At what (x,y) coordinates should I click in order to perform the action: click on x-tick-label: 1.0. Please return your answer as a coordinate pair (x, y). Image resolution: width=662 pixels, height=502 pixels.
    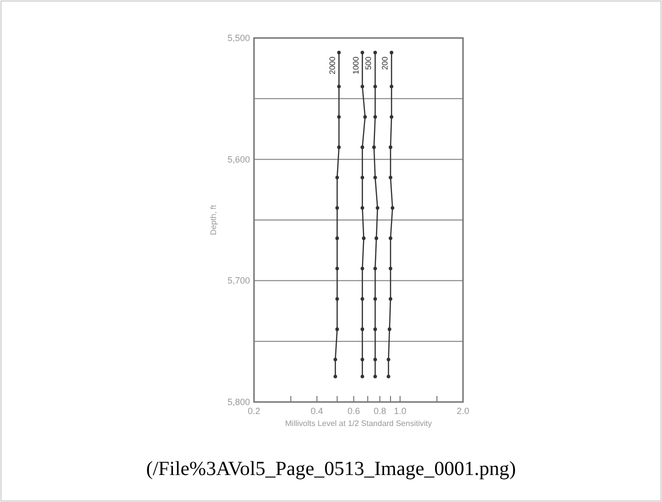
    Looking at the image, I should click on (400, 411).